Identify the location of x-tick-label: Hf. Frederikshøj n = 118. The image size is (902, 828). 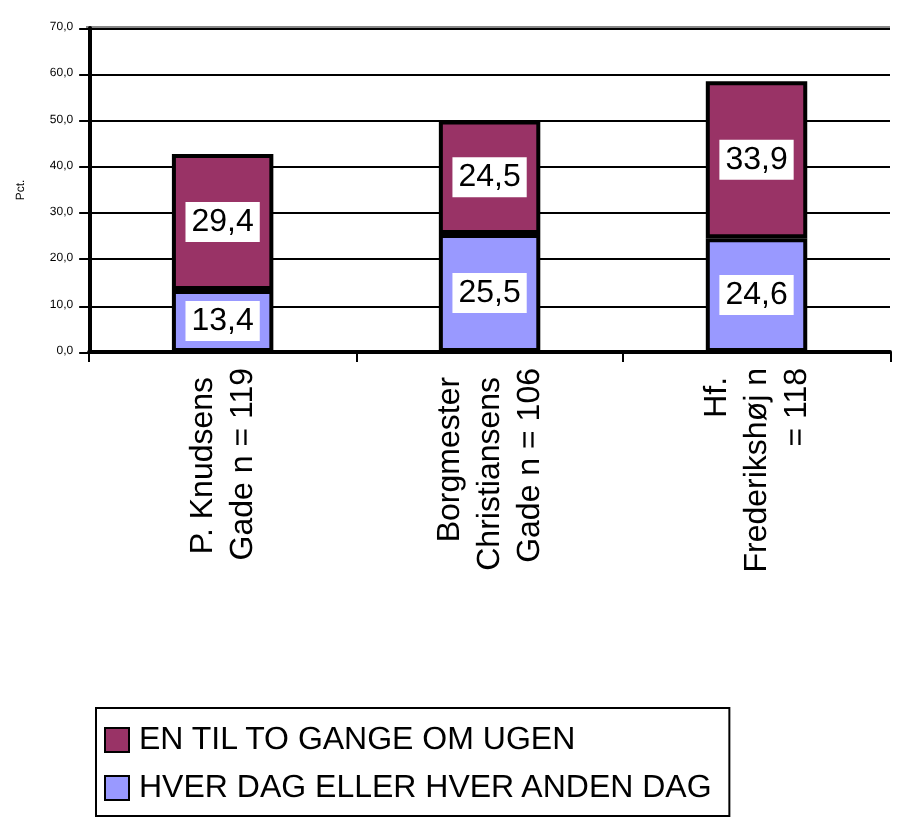
(756, 470).